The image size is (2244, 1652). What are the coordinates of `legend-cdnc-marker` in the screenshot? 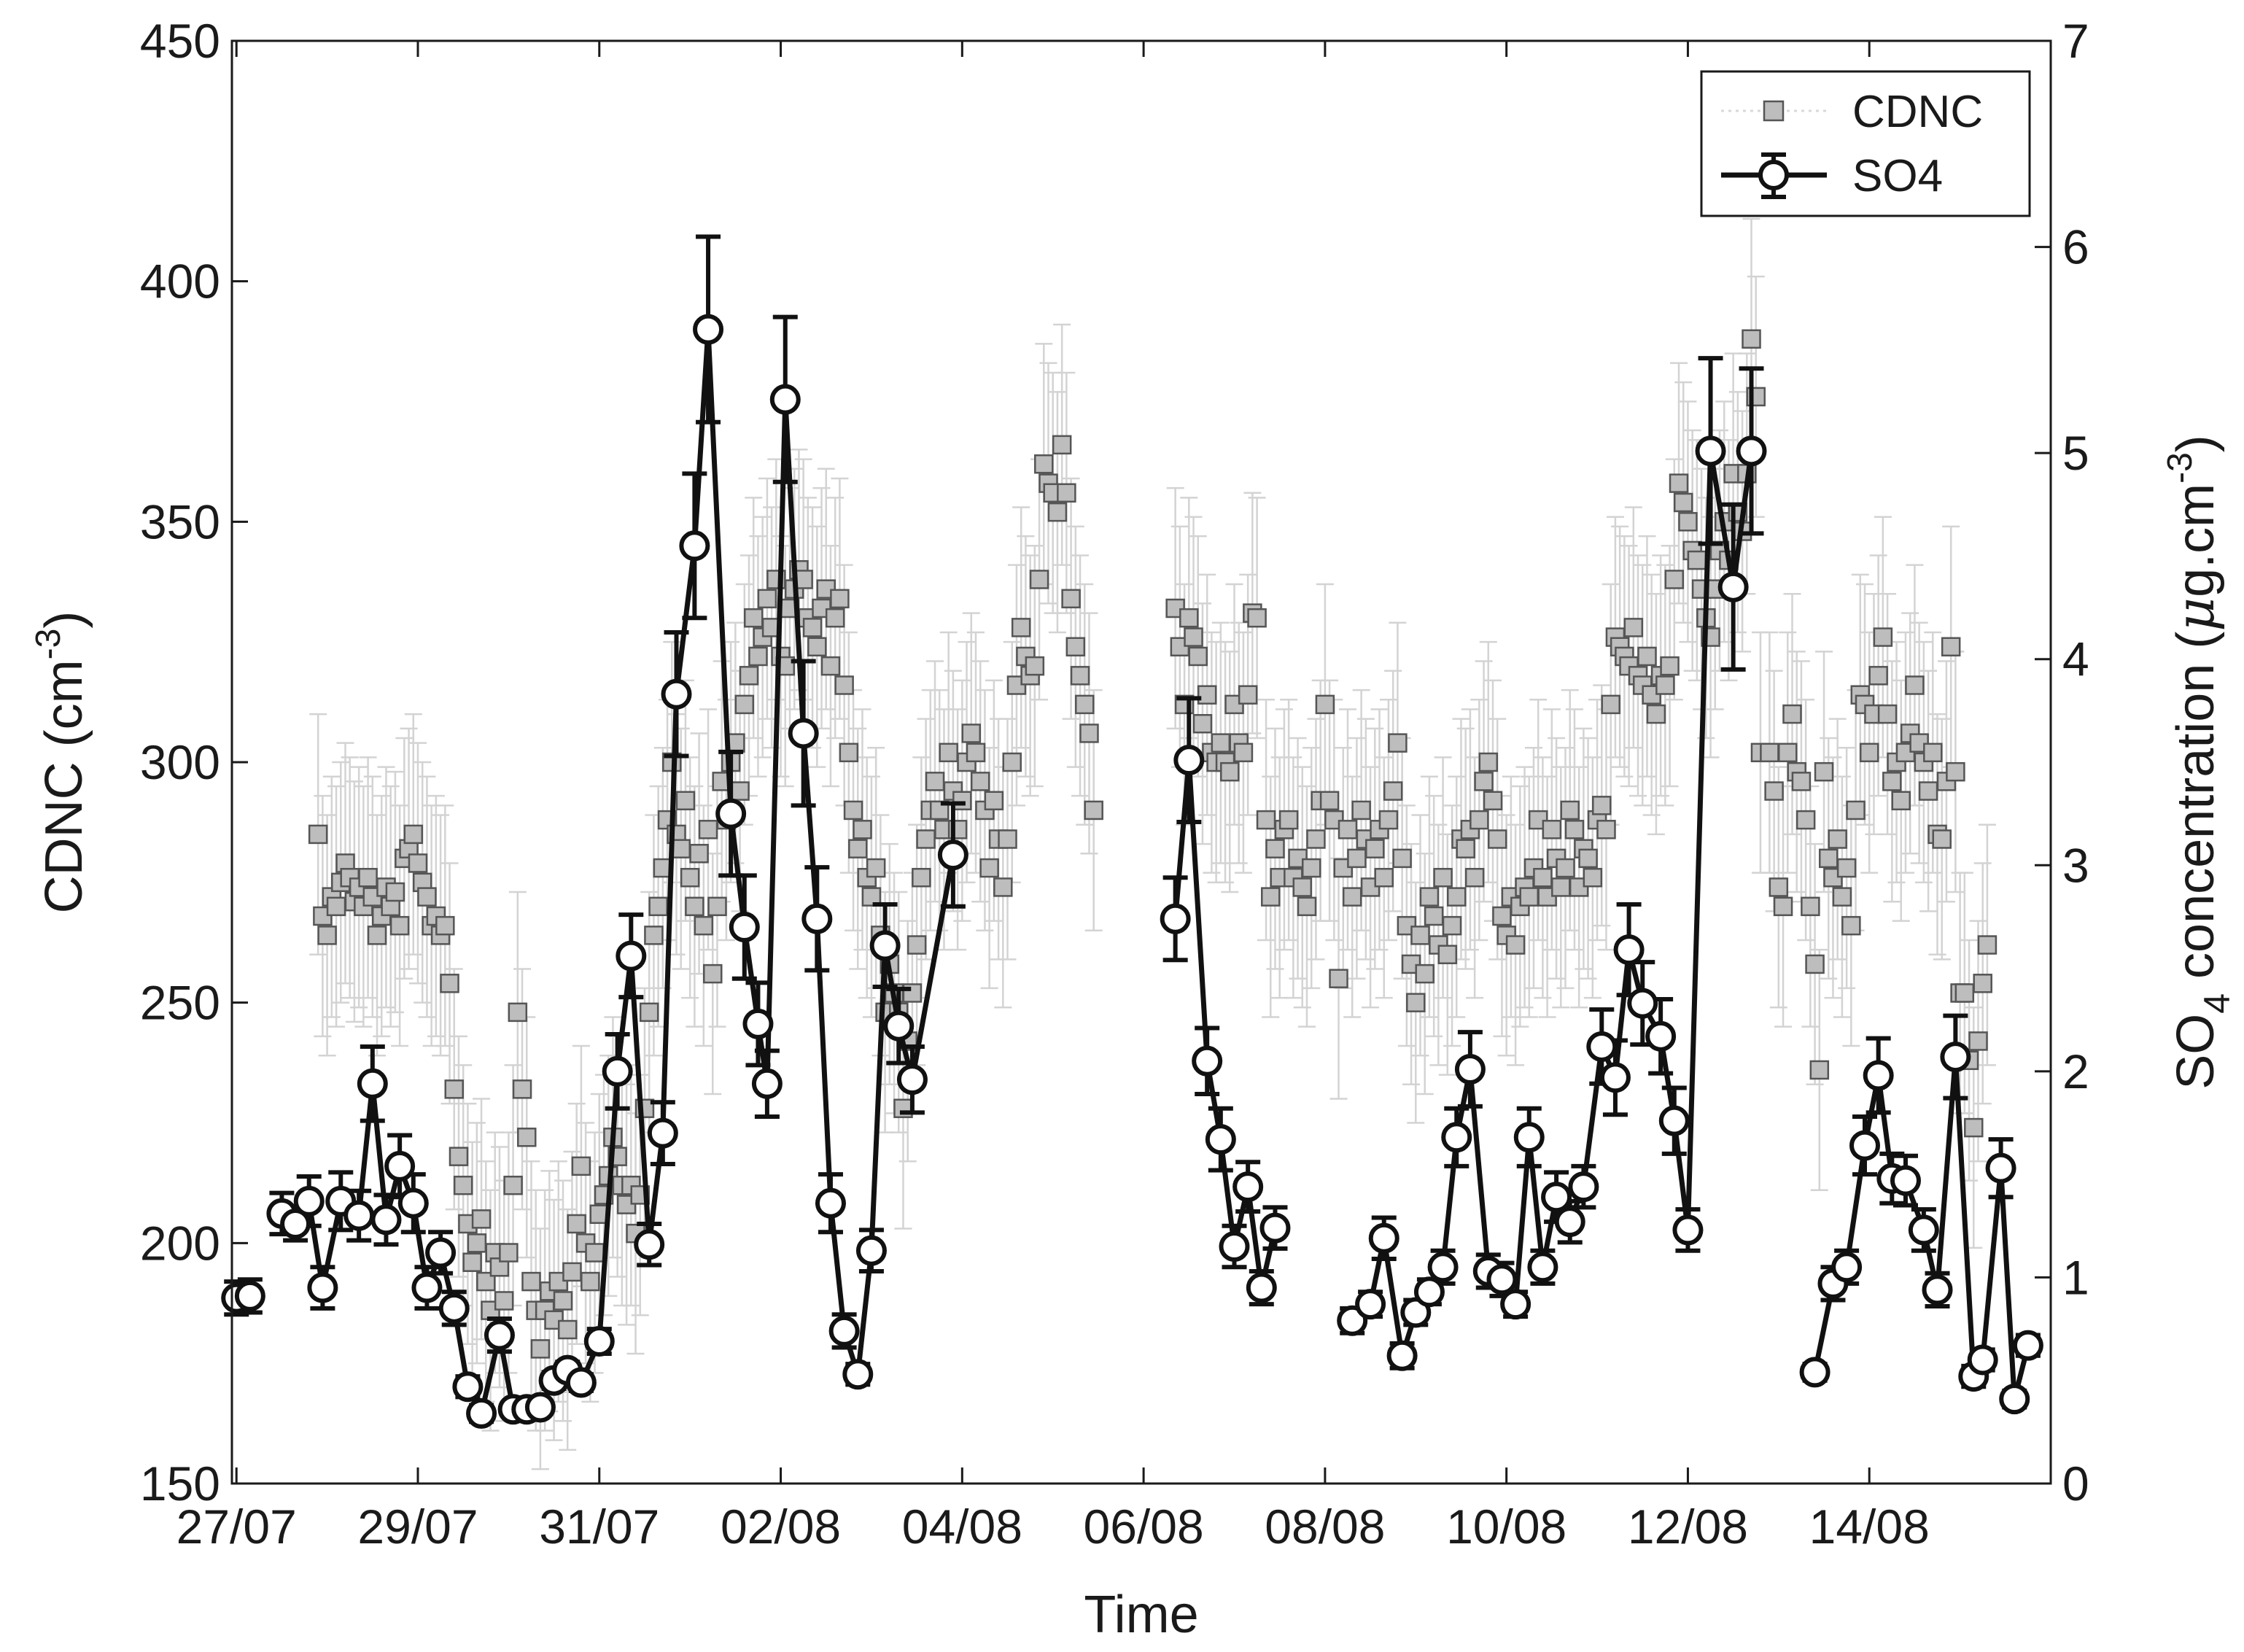 It's located at (1774, 111).